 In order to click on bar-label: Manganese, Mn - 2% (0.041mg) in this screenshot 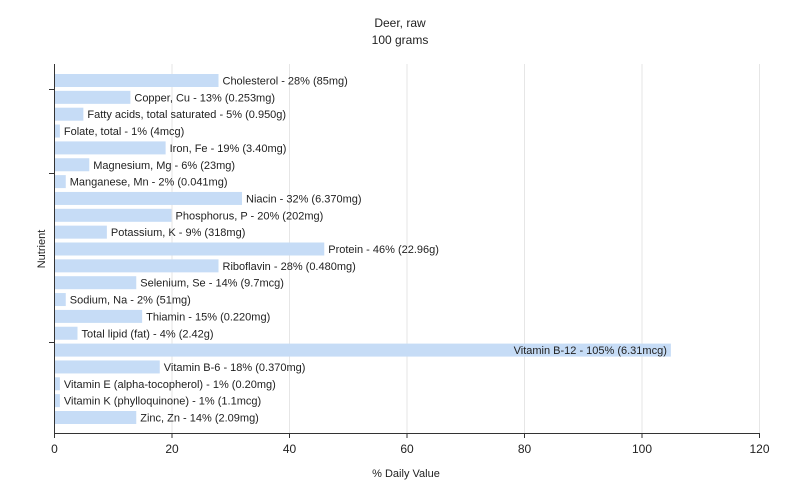, I will do `click(149, 183)`.